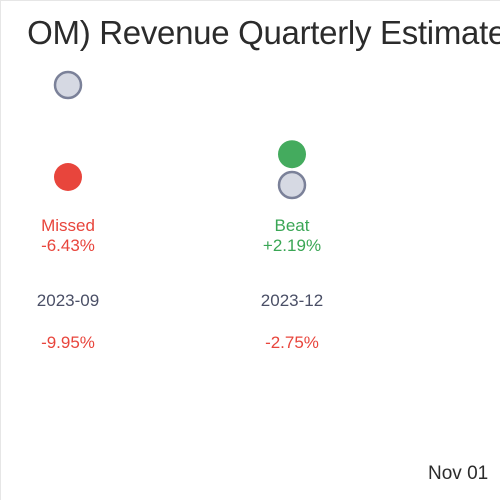 The image size is (500, 500). I want to click on revenue-change: -2.75%, so click(292, 342).